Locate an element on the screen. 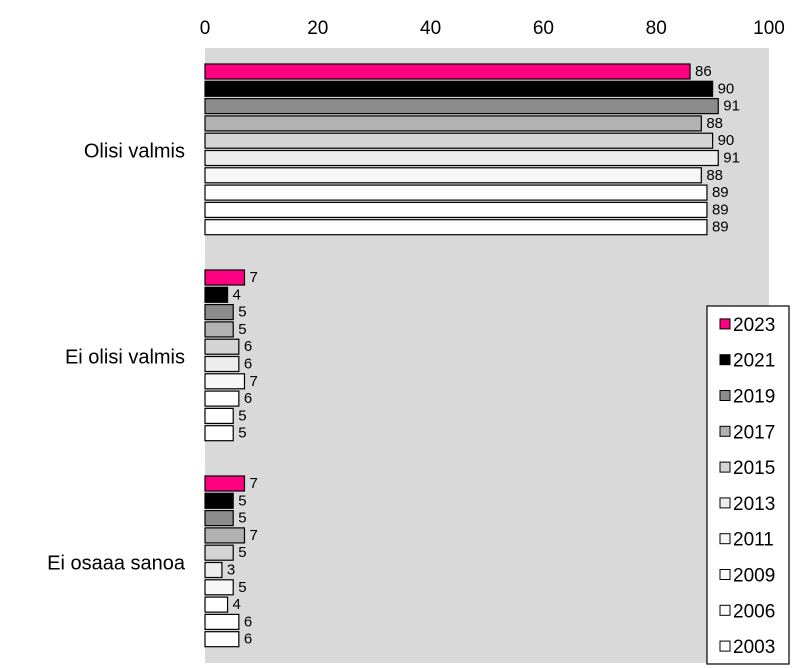 The width and height of the screenshot is (793, 668). x-tick-label: 80 is located at coordinates (656, 28).